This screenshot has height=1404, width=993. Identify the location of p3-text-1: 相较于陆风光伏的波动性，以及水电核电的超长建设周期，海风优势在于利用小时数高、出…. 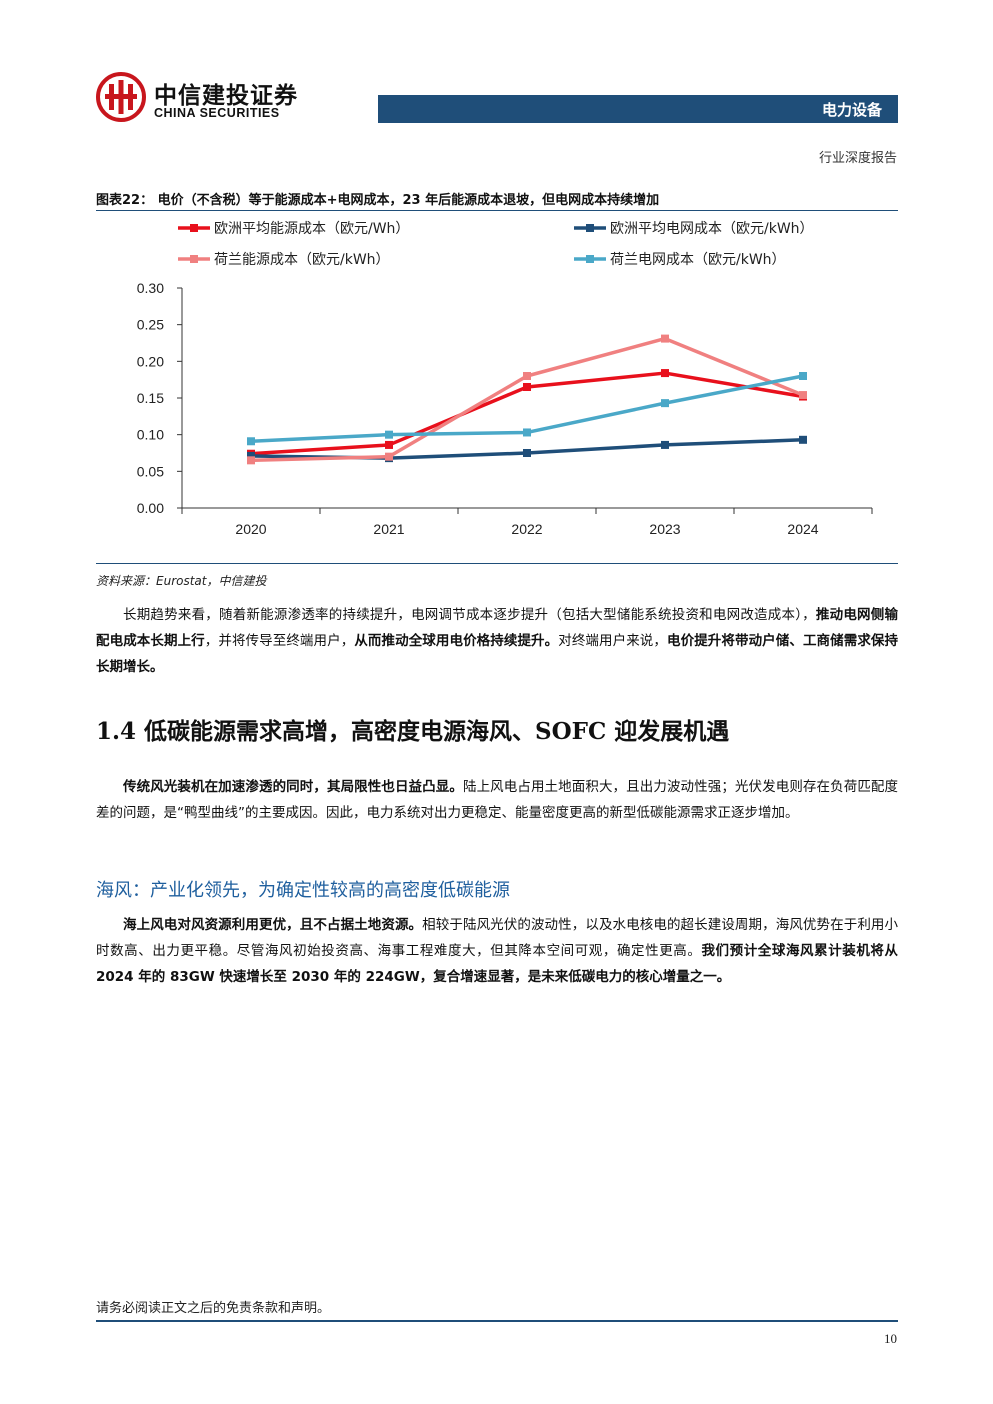
(497, 938).